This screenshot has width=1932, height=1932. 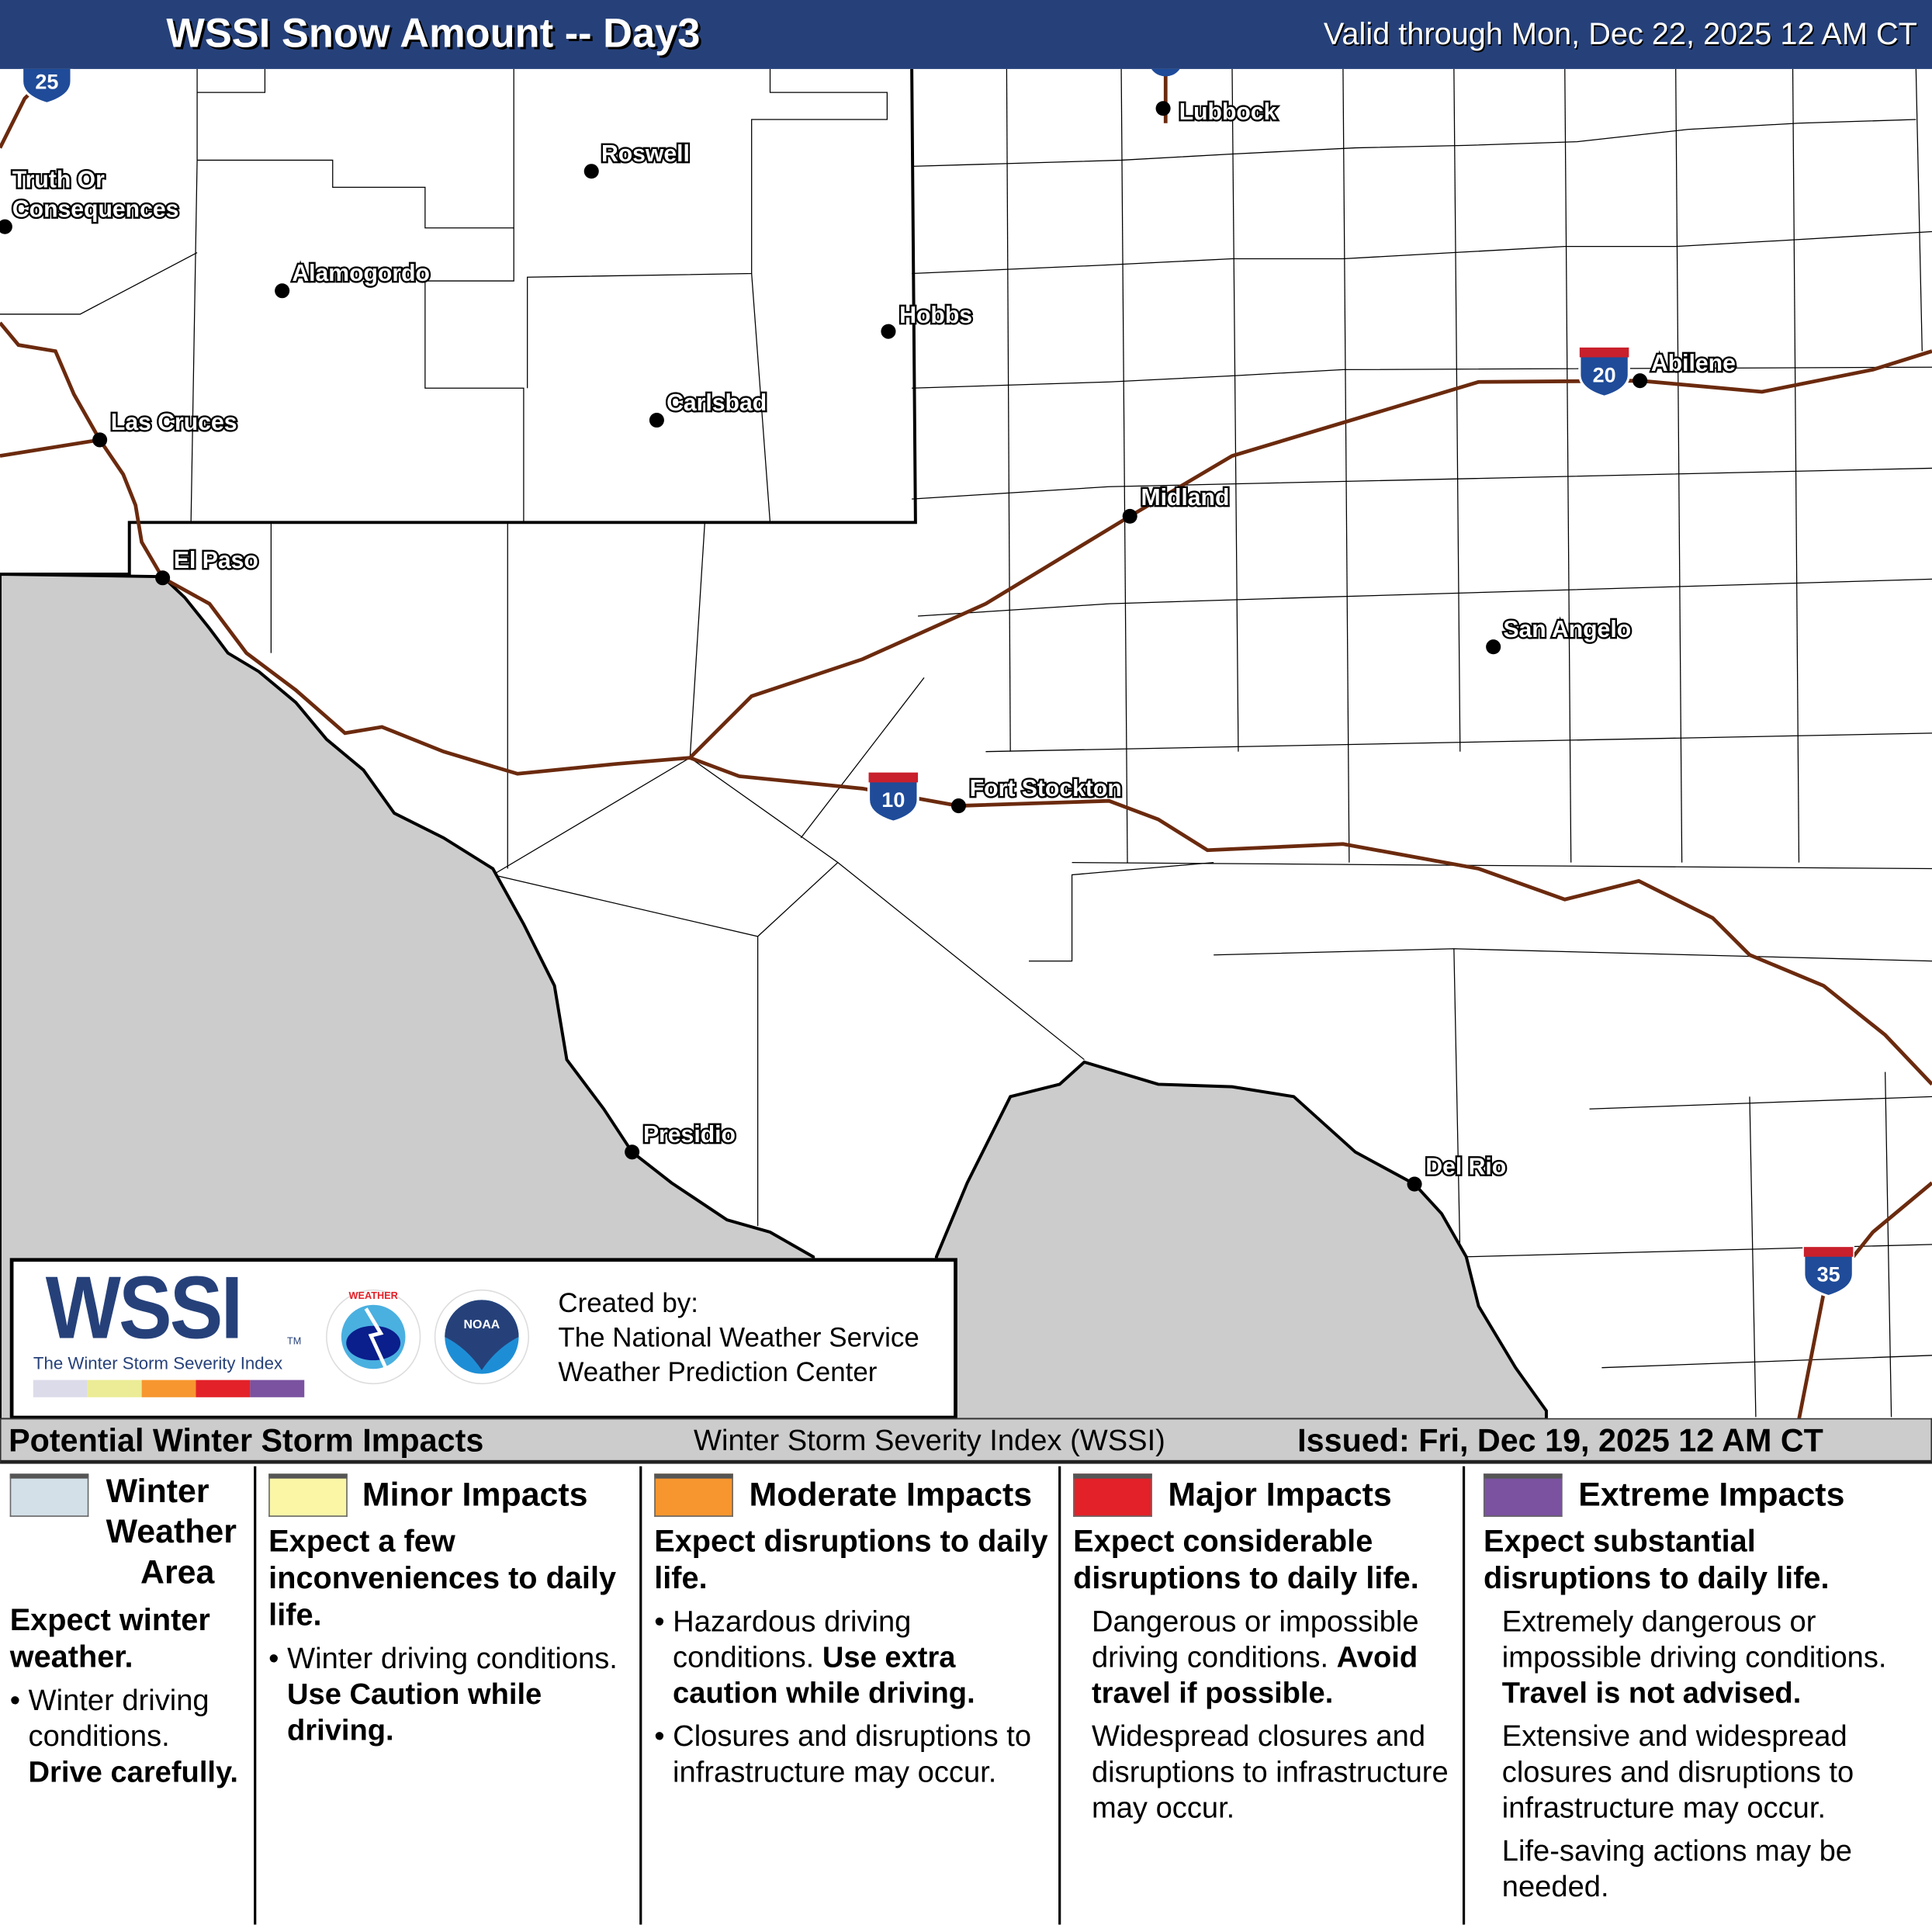 I want to click on interstate-27-shield-icon, so click(x=1165, y=72).